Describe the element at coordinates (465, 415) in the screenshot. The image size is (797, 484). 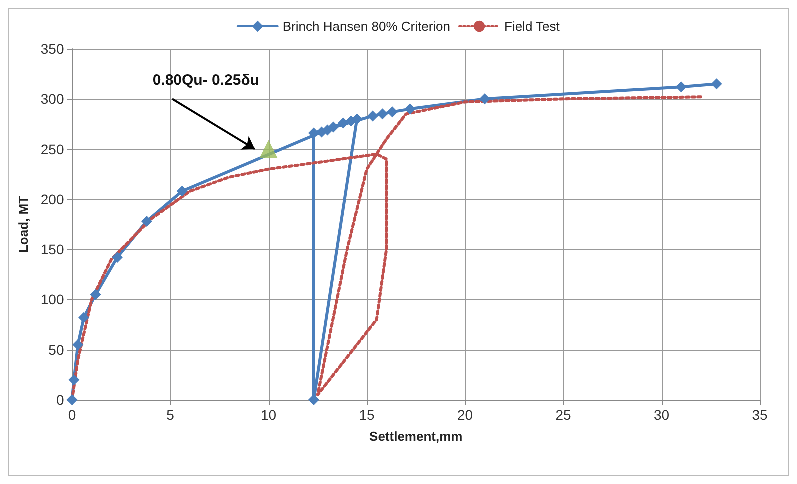
I see `x-tick-label: 20` at that location.